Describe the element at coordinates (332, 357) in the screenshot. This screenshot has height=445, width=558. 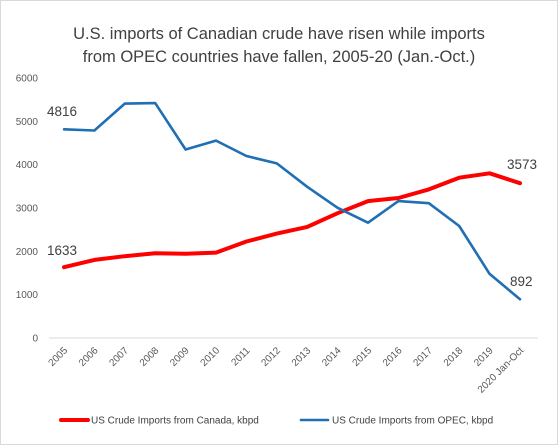
I see `x-tick-label: 2014` at that location.